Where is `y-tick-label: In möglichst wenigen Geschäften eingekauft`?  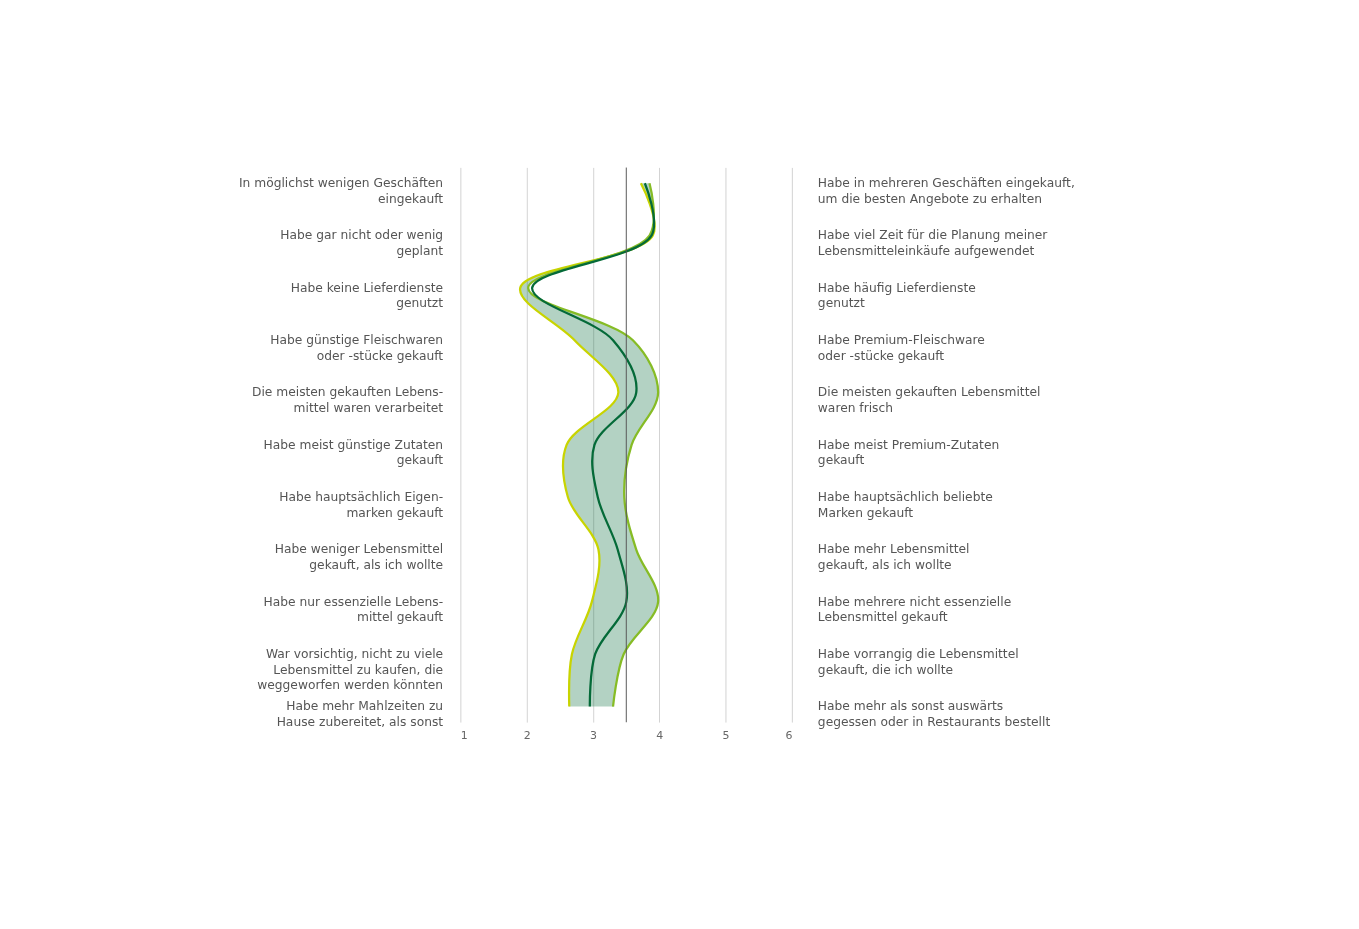
y-tick-label: In möglichst wenigen Geschäften eingekauft is located at coordinates (341, 191).